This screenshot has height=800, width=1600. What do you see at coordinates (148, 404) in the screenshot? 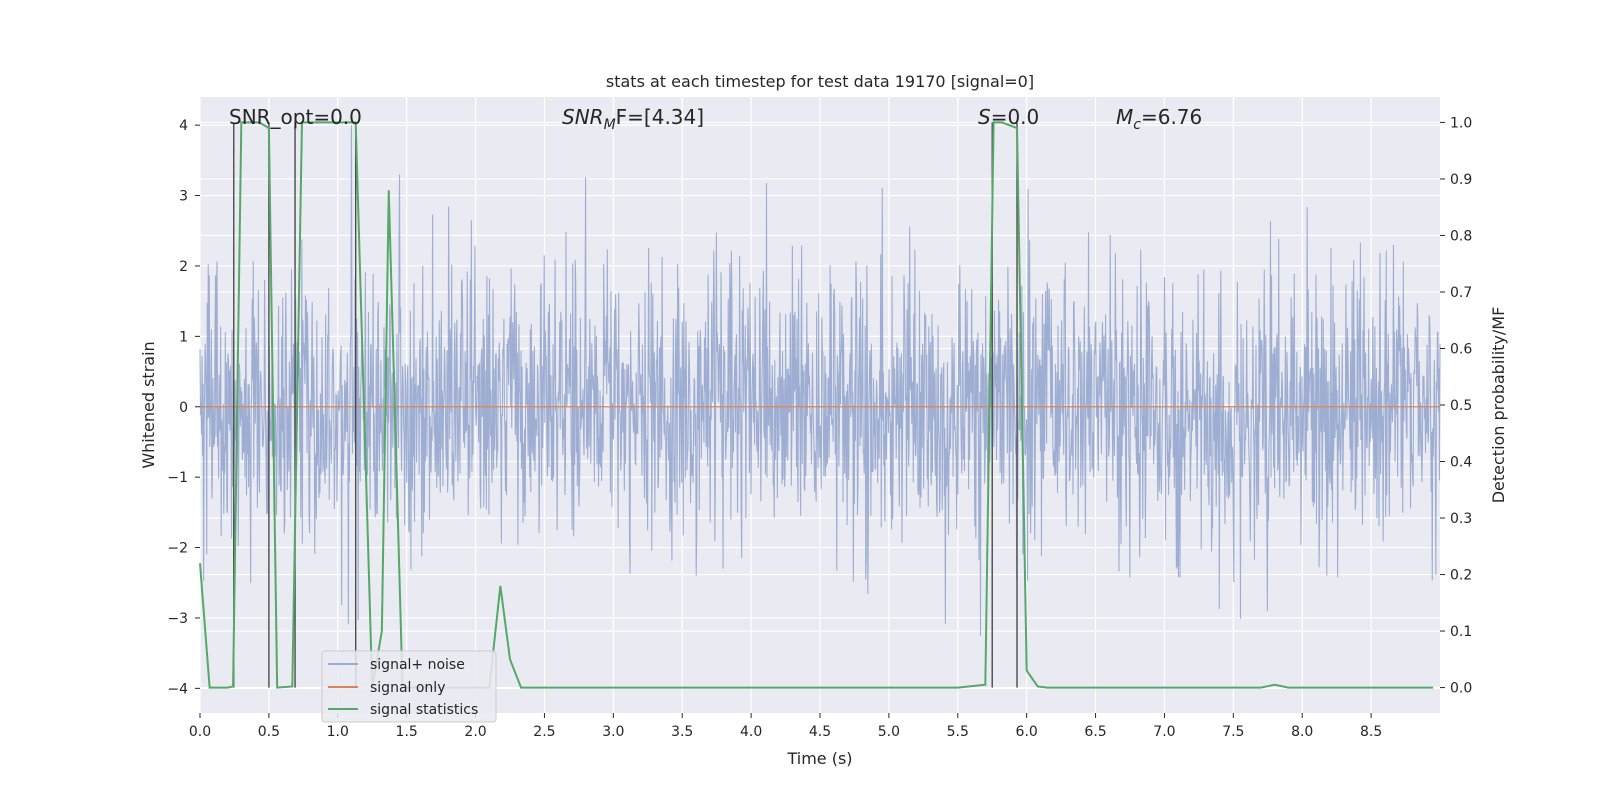
I see `y-axis-label-left: Whitened strain` at bounding box center [148, 404].